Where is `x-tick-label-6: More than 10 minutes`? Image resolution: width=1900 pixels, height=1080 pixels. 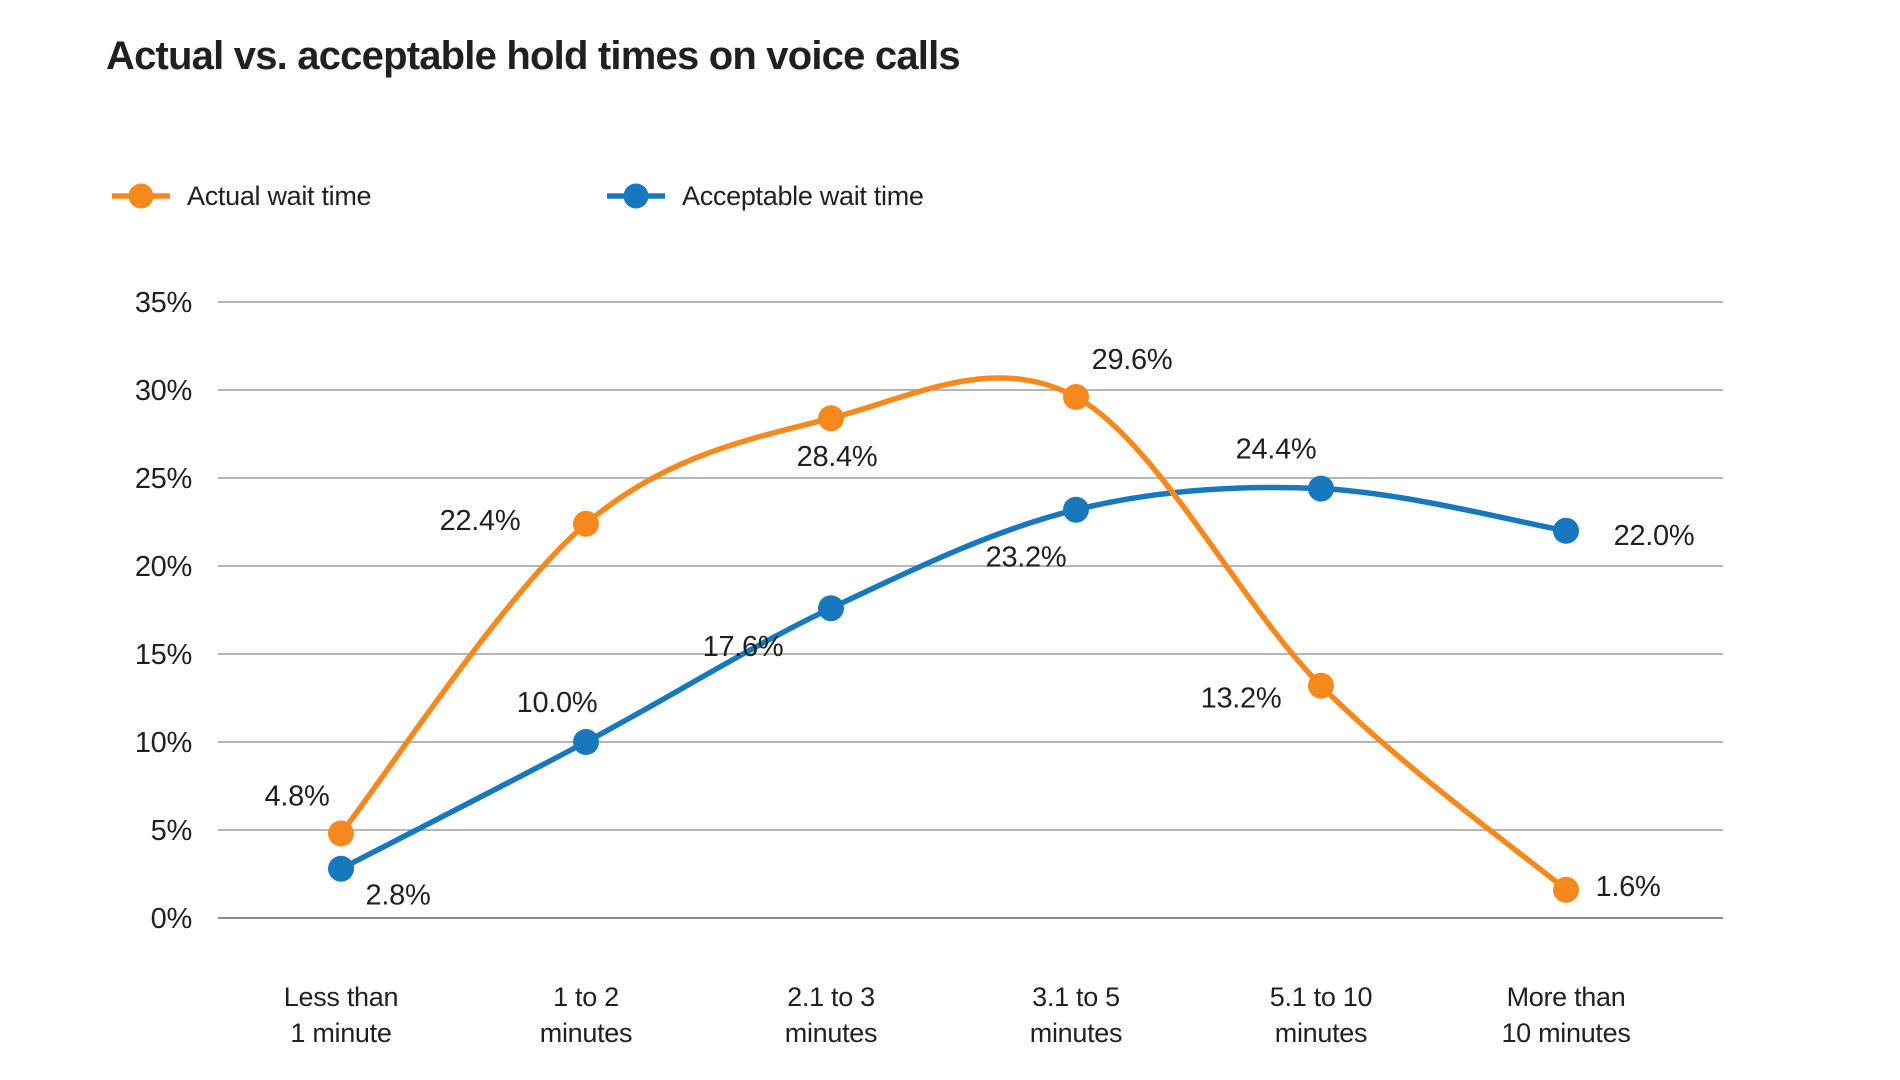 x-tick-label-6: More than 10 minutes is located at coordinates (1565, 1015).